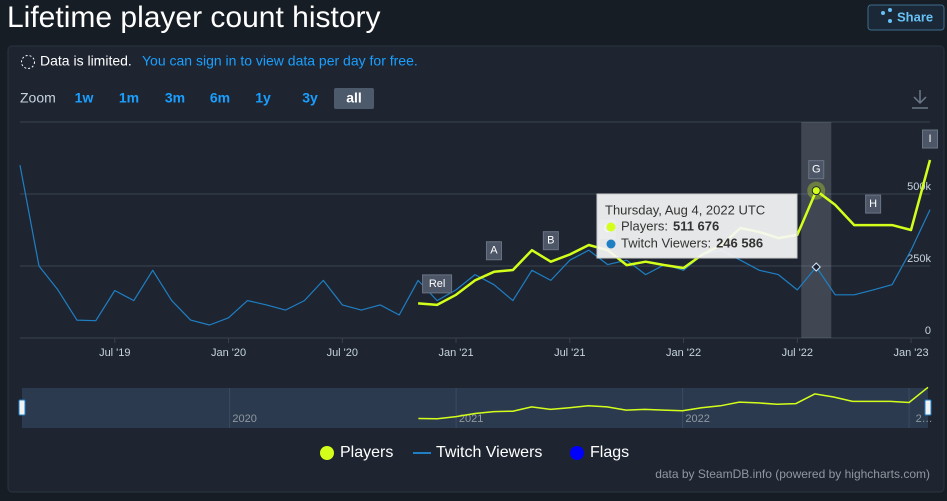 Image resolution: width=947 pixels, height=501 pixels. I want to click on flag-label: B, so click(550, 241).